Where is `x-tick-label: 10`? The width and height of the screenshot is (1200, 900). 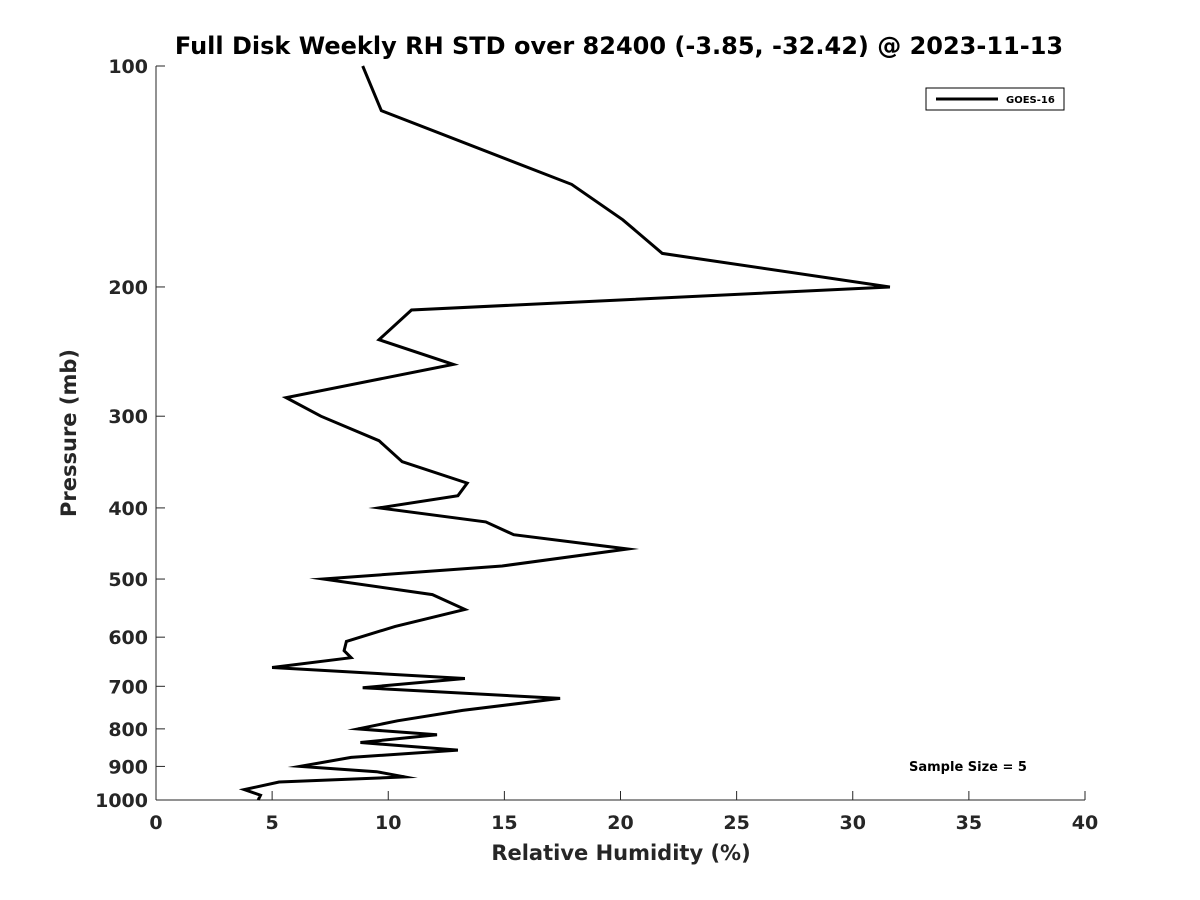 x-tick-label: 10 is located at coordinates (388, 823).